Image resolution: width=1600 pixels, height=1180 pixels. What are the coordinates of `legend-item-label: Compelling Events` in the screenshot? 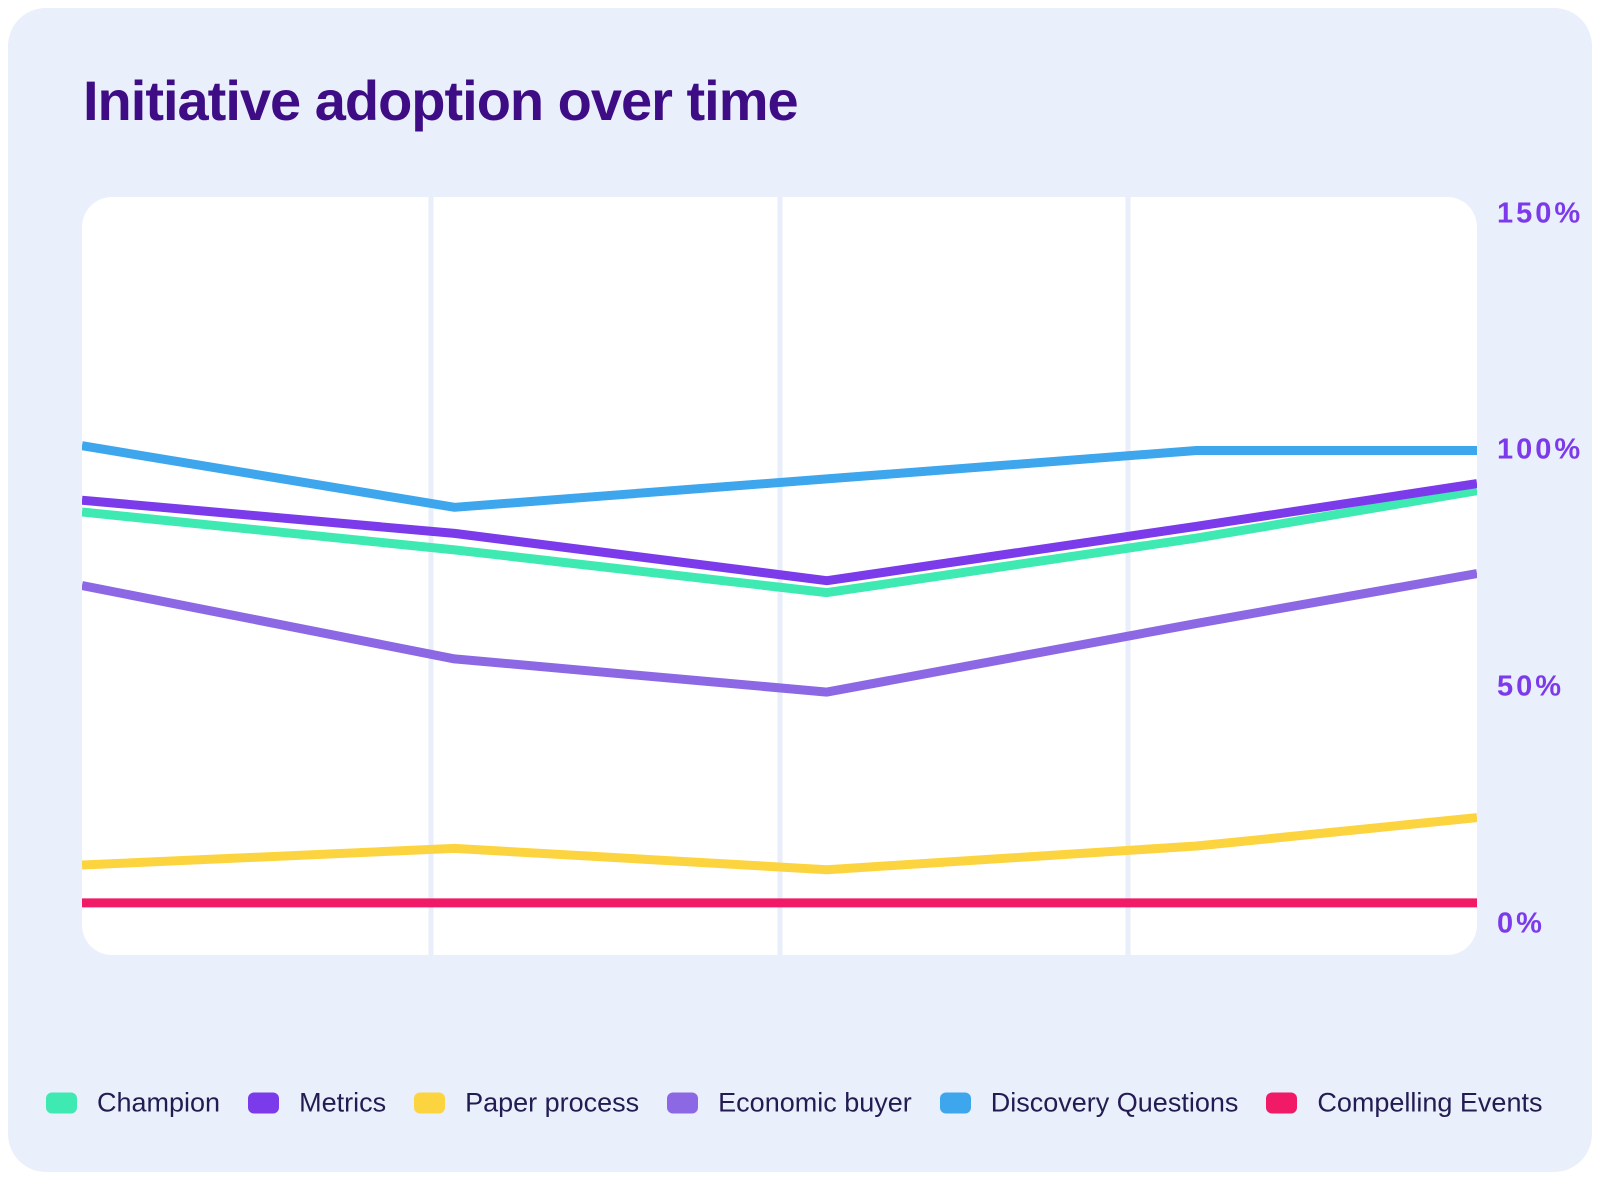 It's located at (1430, 1102).